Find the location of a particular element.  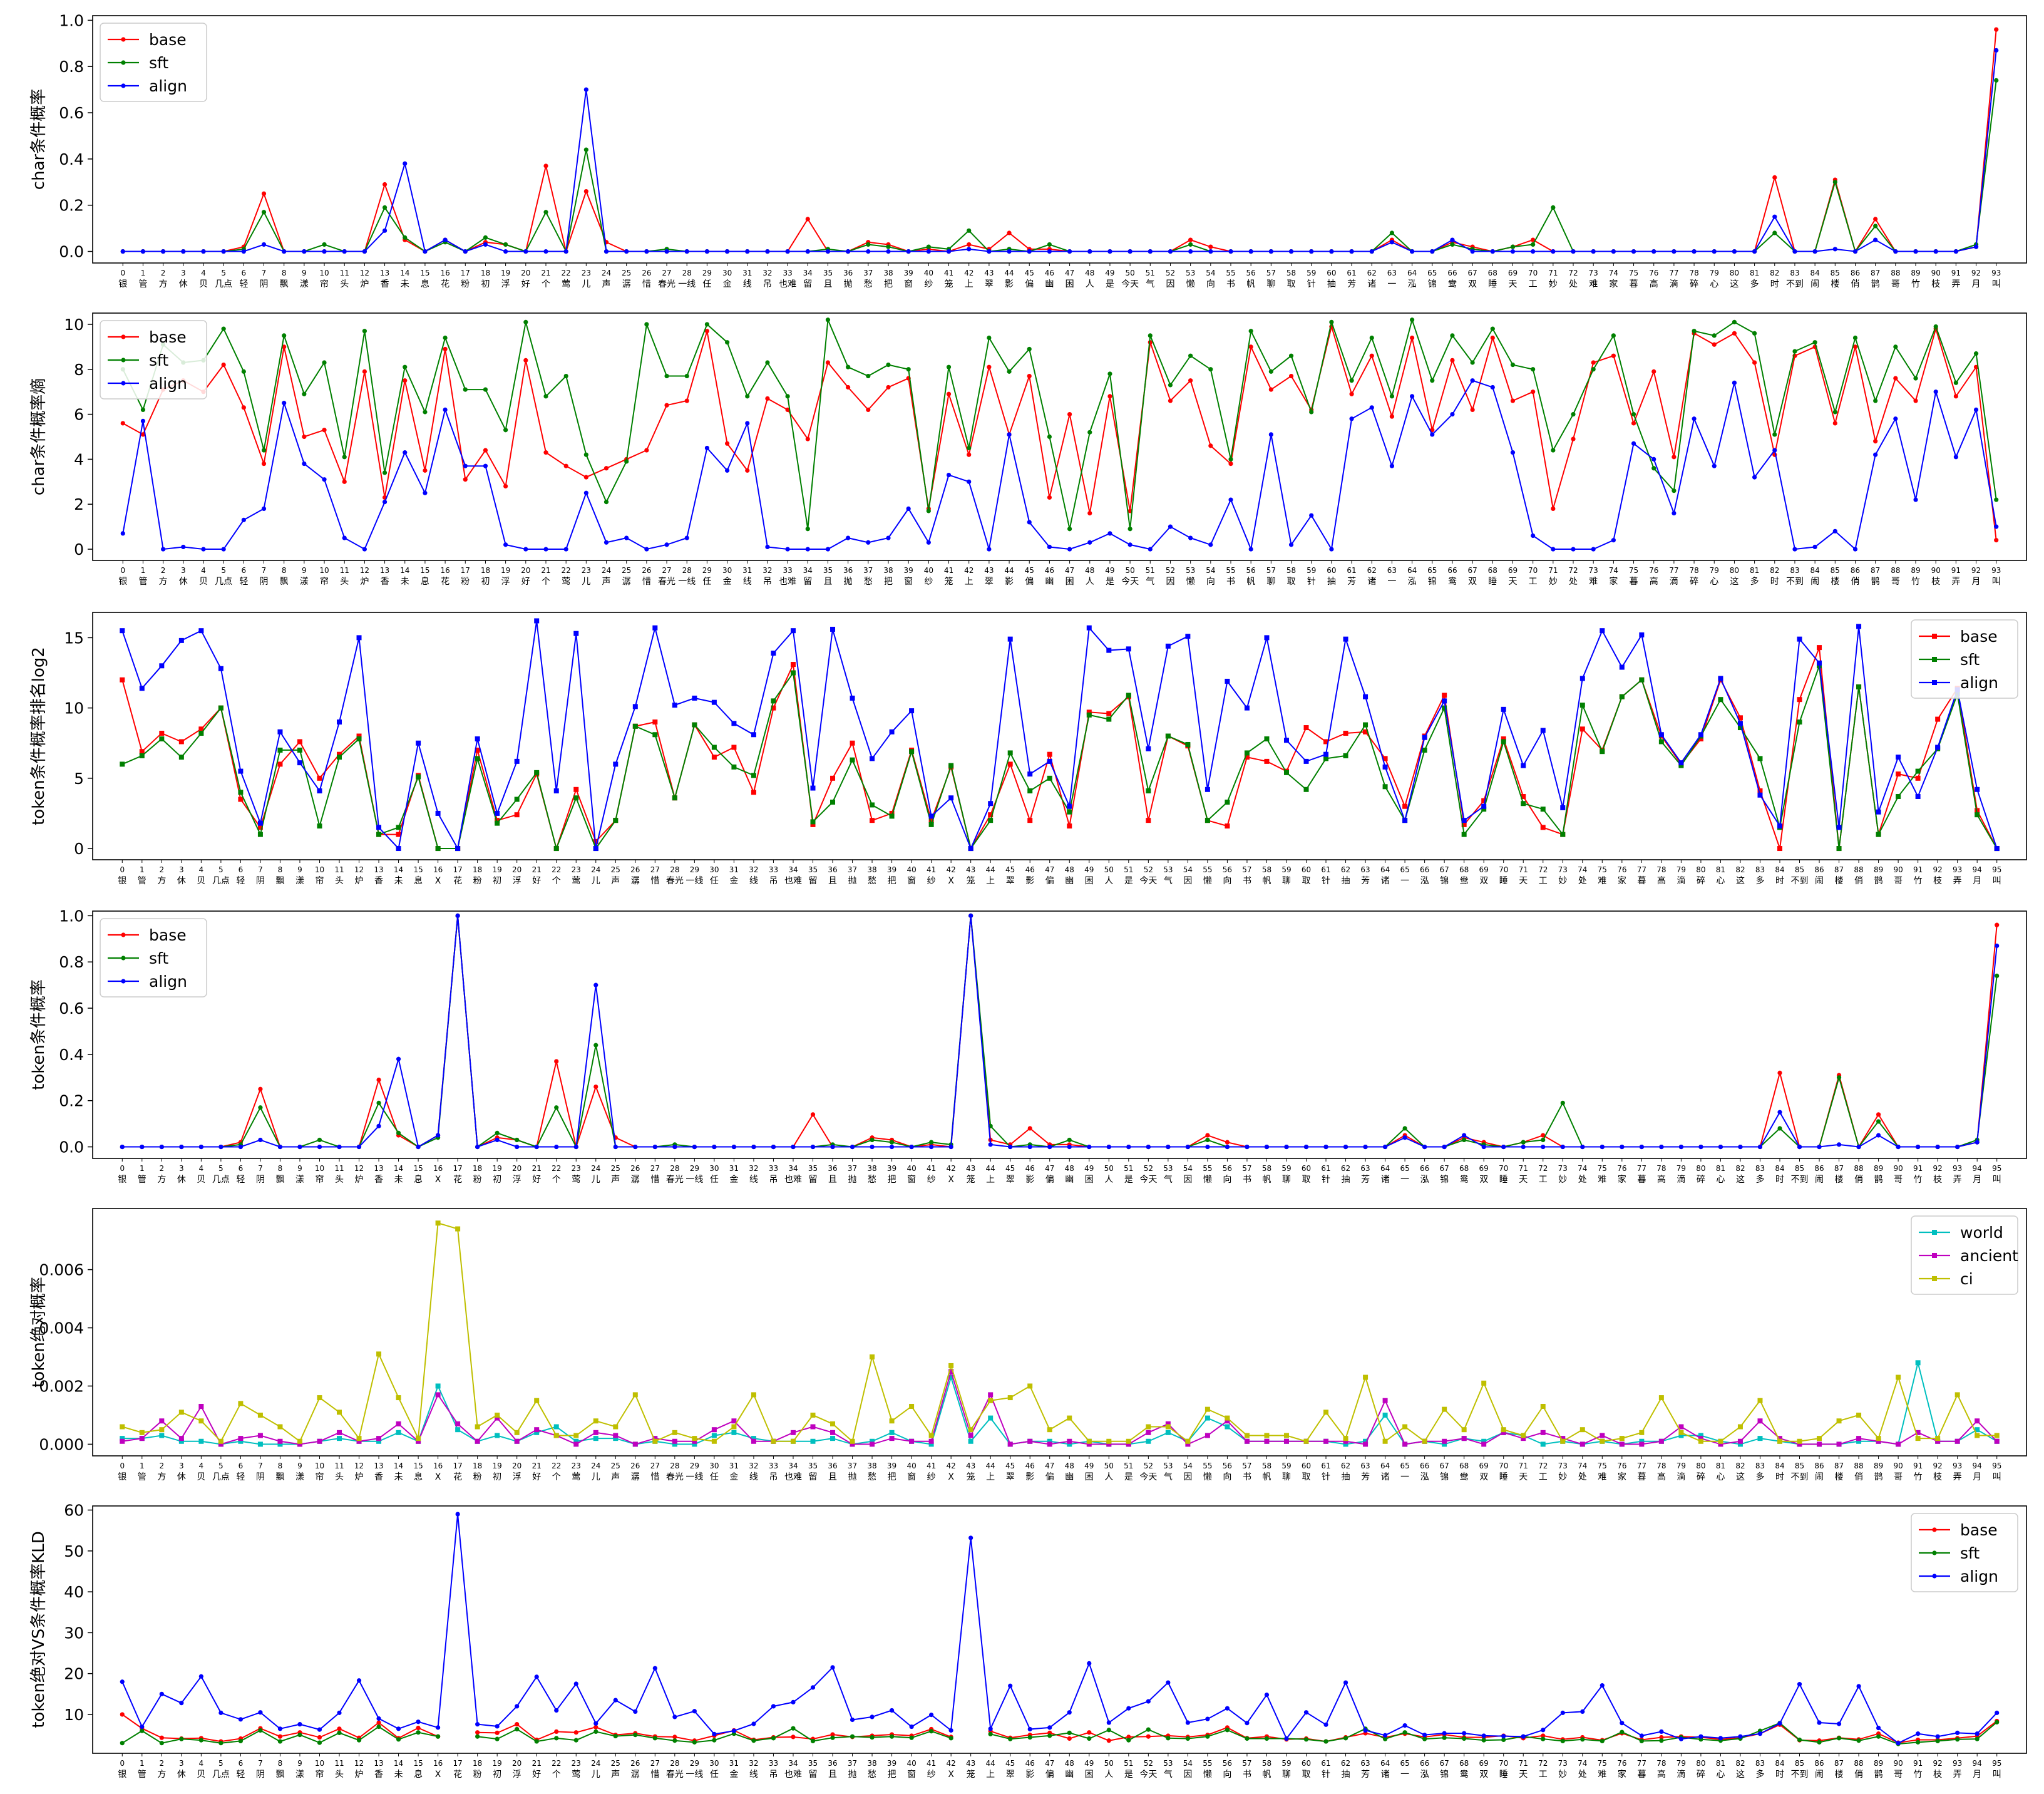

x-tick-label: 72 is located at coordinates (1543, 1763).